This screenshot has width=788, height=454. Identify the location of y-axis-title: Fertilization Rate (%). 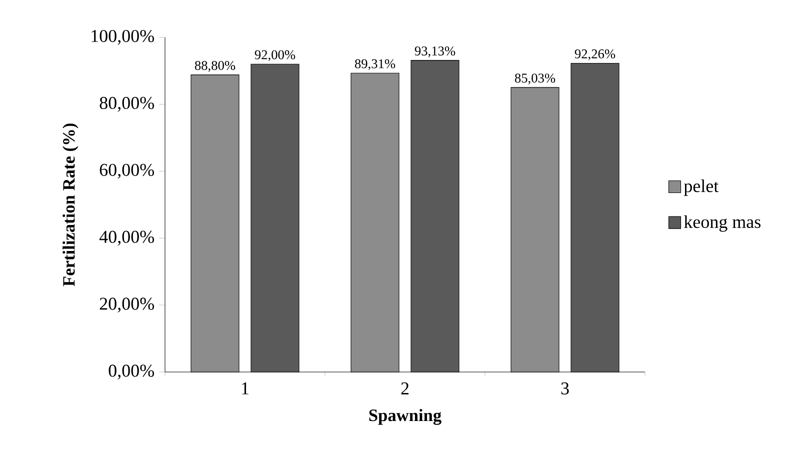
(70, 205).